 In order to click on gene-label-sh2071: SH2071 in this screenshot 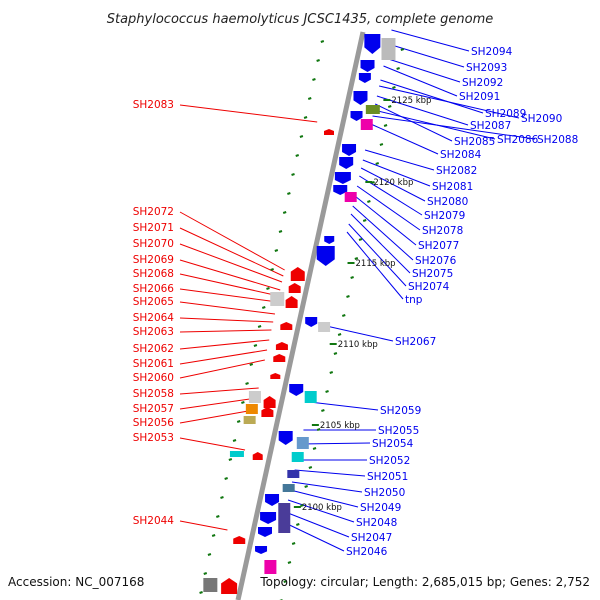, I will do `click(153, 228)`.